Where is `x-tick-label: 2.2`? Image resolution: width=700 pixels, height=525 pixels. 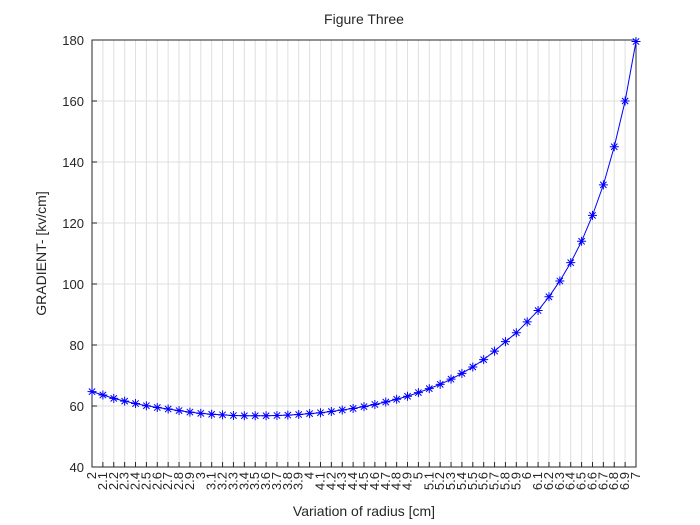 x-tick-label: 2.2 is located at coordinates (113, 481).